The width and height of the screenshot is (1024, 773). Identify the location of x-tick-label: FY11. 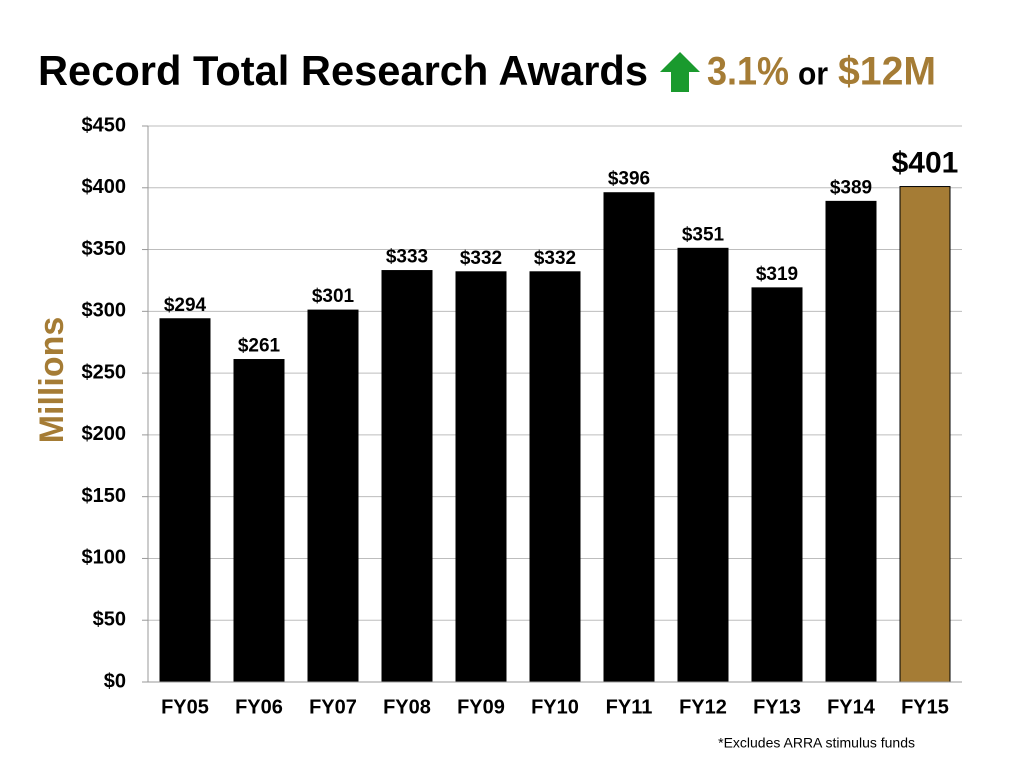
(629, 707).